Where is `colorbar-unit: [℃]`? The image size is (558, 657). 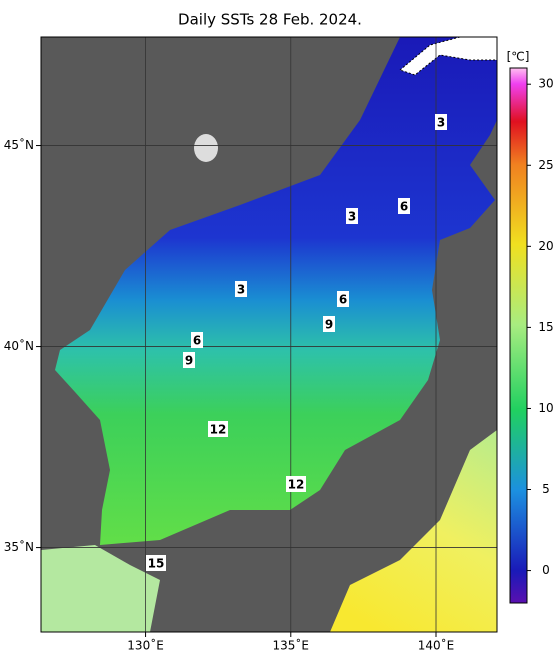
colorbar-unit: [℃] is located at coordinates (518, 57).